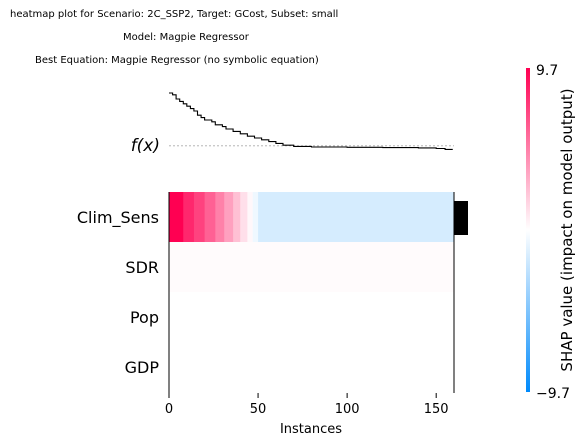 Image resolution: width=587 pixels, height=446 pixels. What do you see at coordinates (311, 267) in the screenshot?
I see `heatmap-row-sdr` at bounding box center [311, 267].